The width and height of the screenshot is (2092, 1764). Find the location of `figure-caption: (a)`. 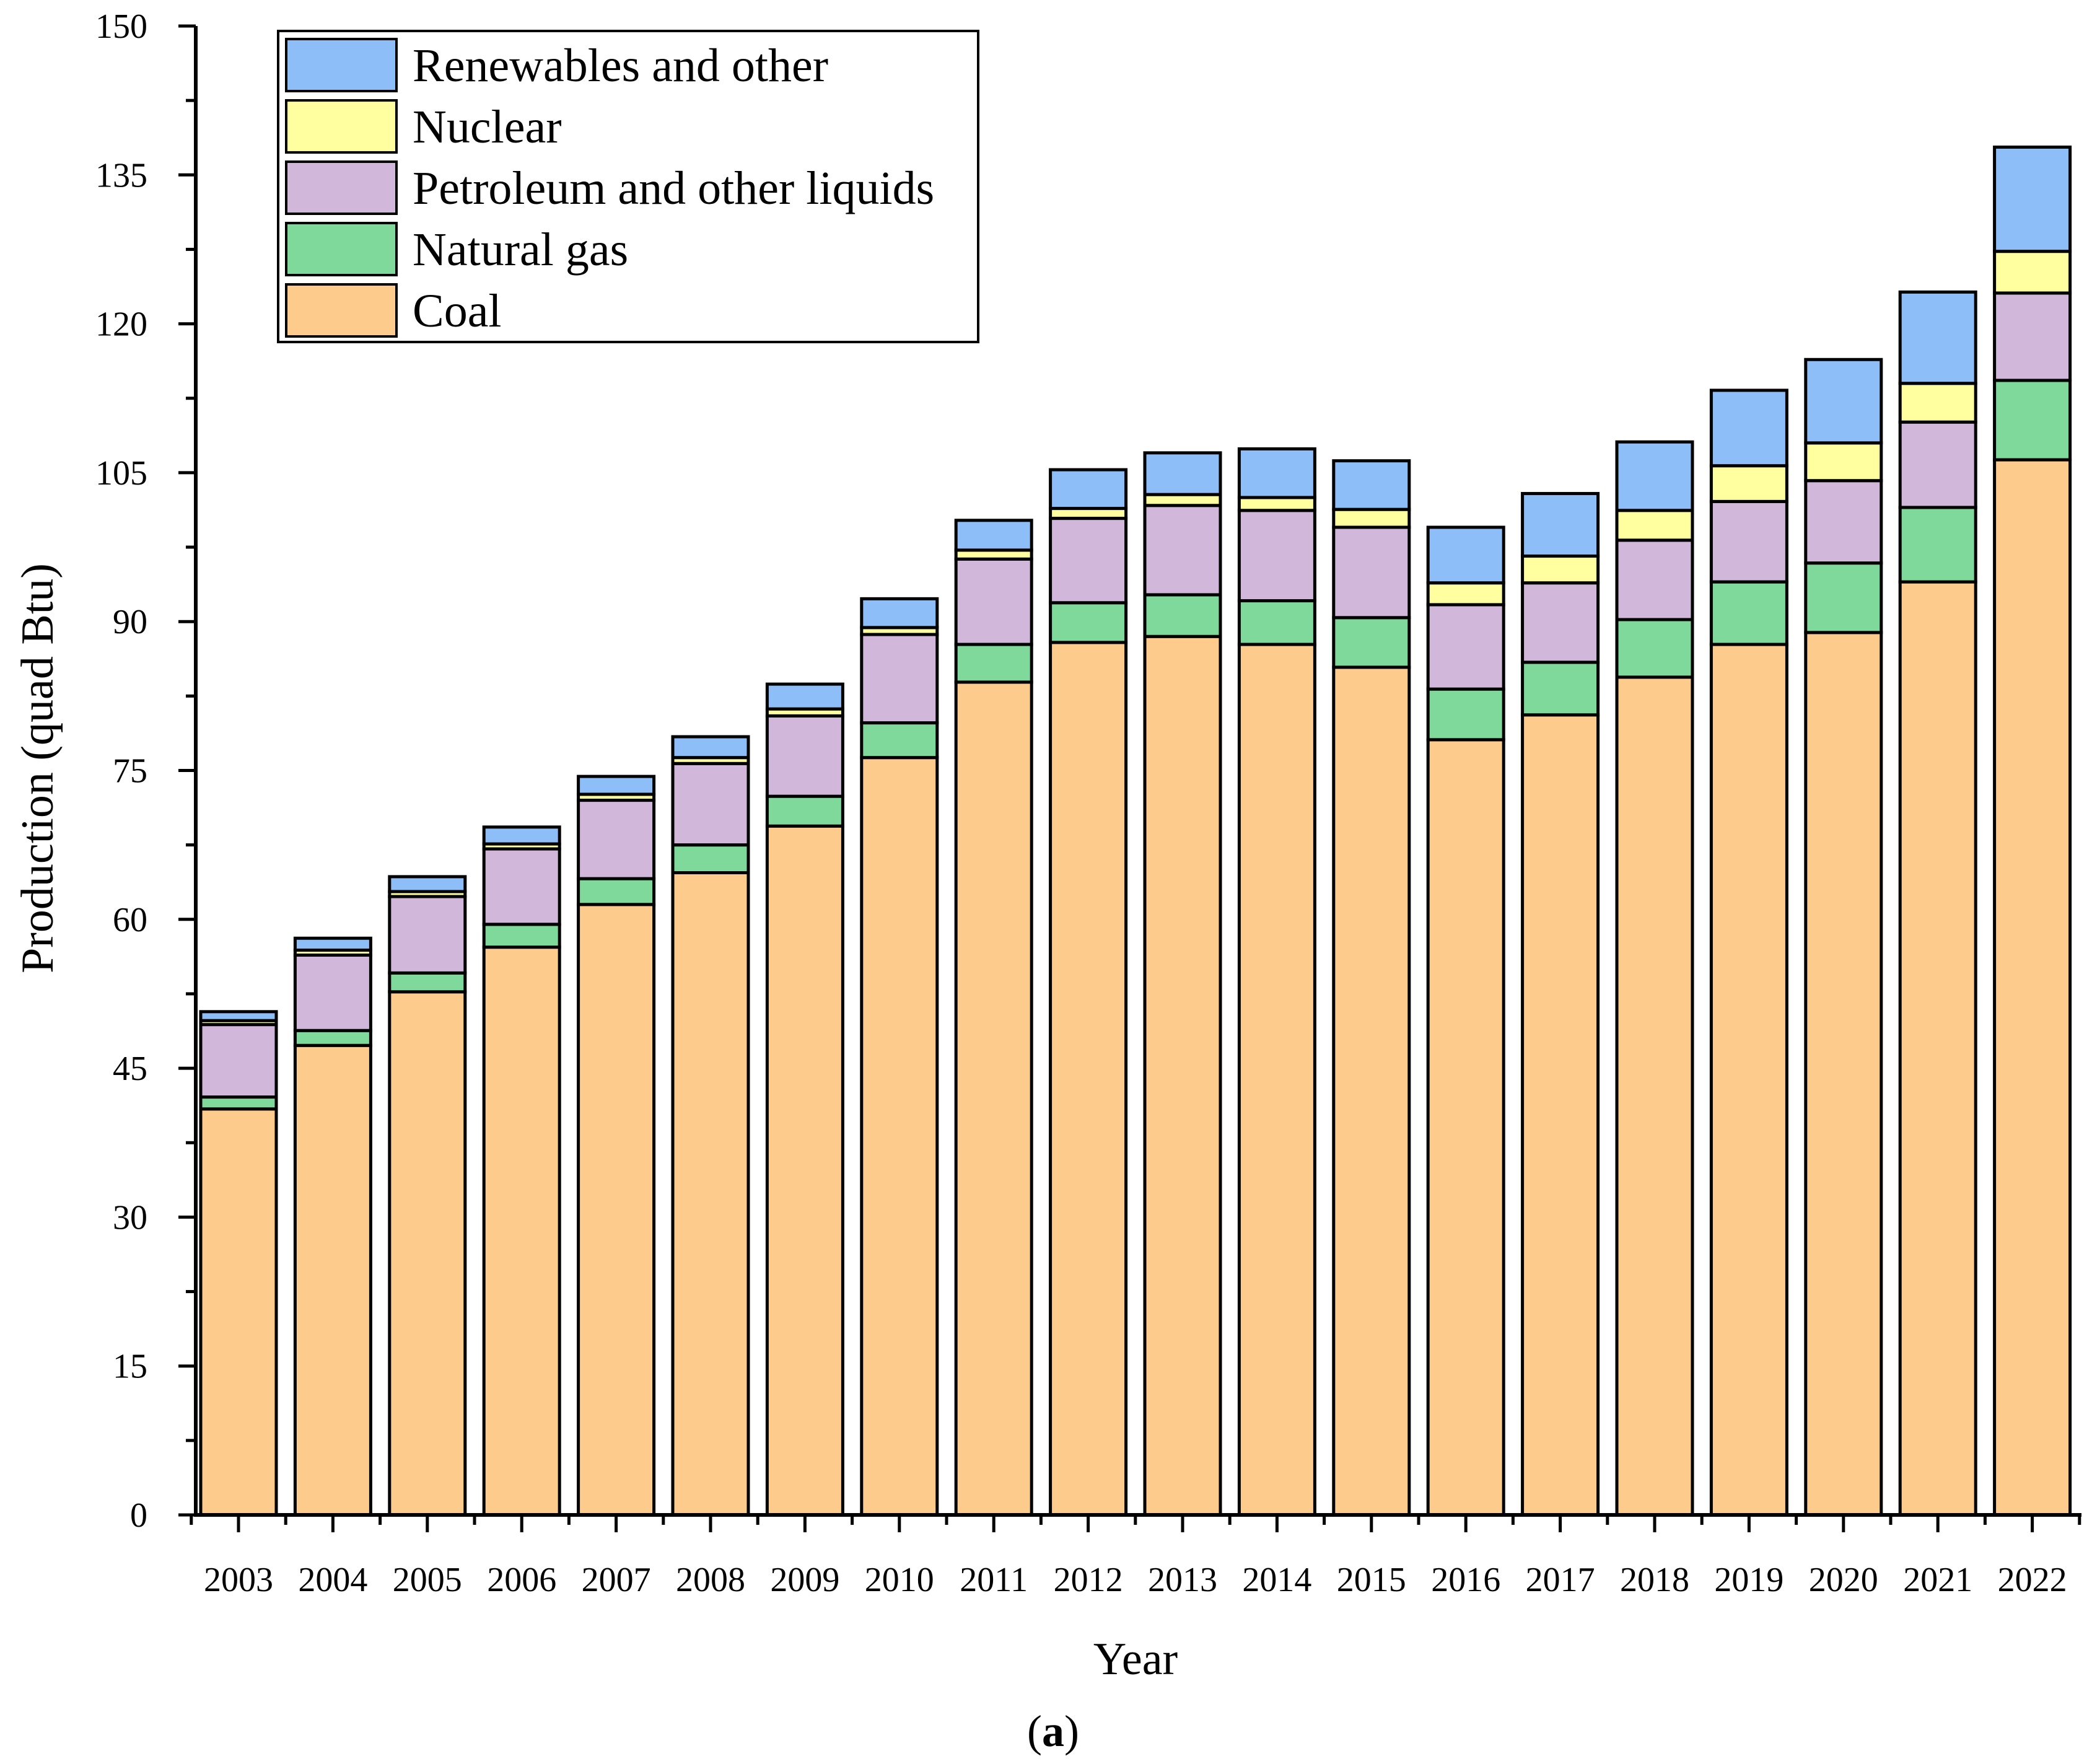

figure-caption: (a) is located at coordinates (1053, 1731).